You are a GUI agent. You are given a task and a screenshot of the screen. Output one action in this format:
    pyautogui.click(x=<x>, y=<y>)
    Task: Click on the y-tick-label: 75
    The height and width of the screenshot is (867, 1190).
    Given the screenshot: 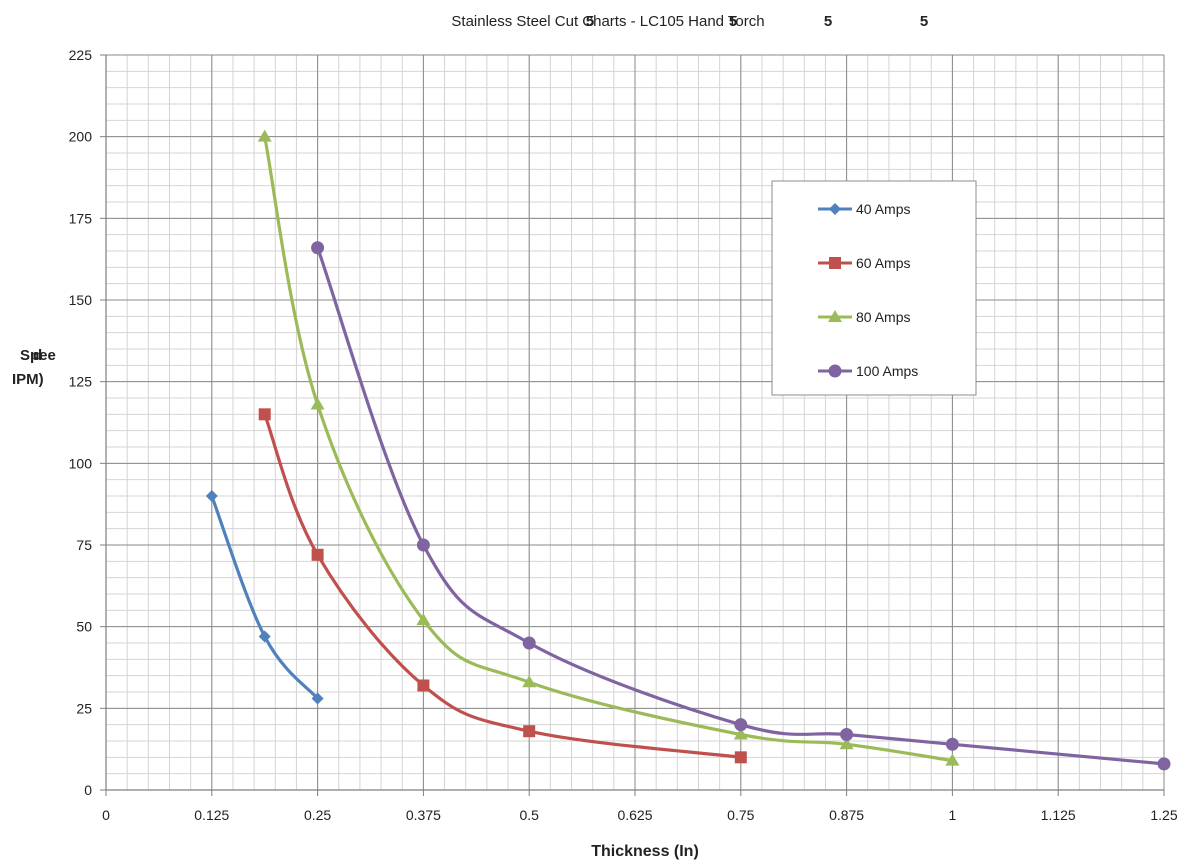 What is the action you would take?
    pyautogui.click(x=84, y=545)
    